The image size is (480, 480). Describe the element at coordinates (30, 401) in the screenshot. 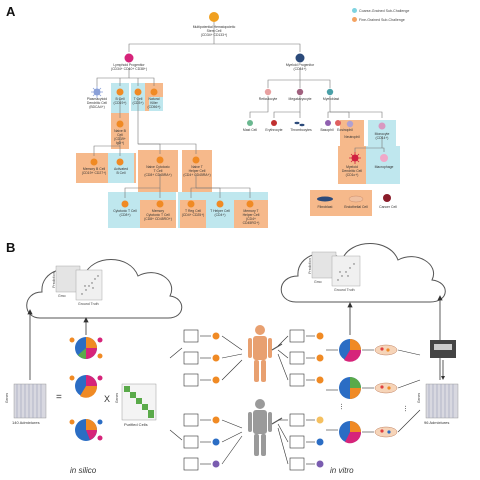

I see `left-admixture-heatmap` at that location.